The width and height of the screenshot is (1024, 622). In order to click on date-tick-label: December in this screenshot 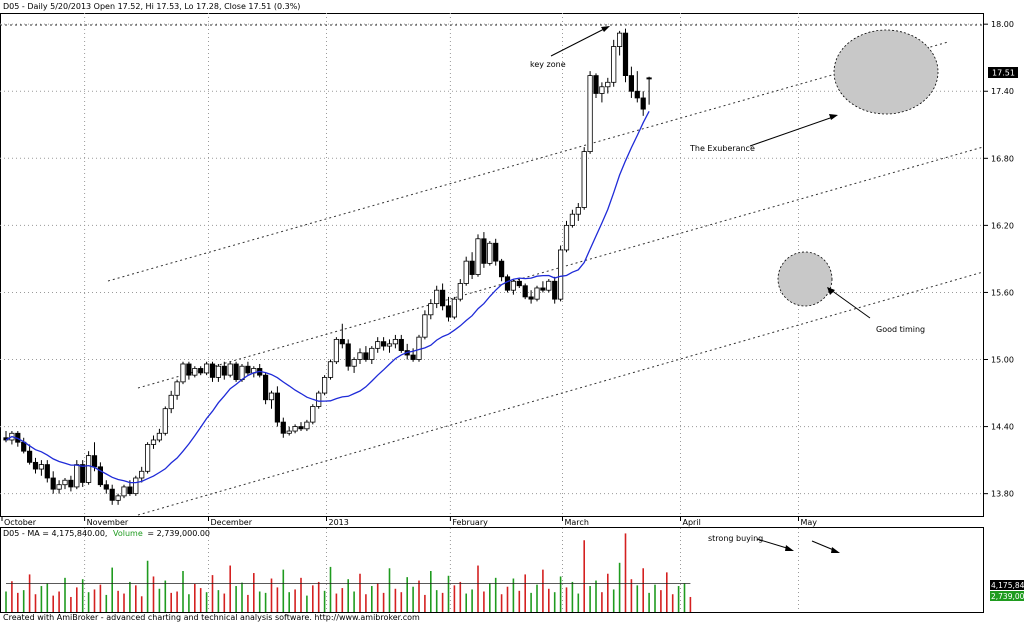, I will do `click(232, 522)`.